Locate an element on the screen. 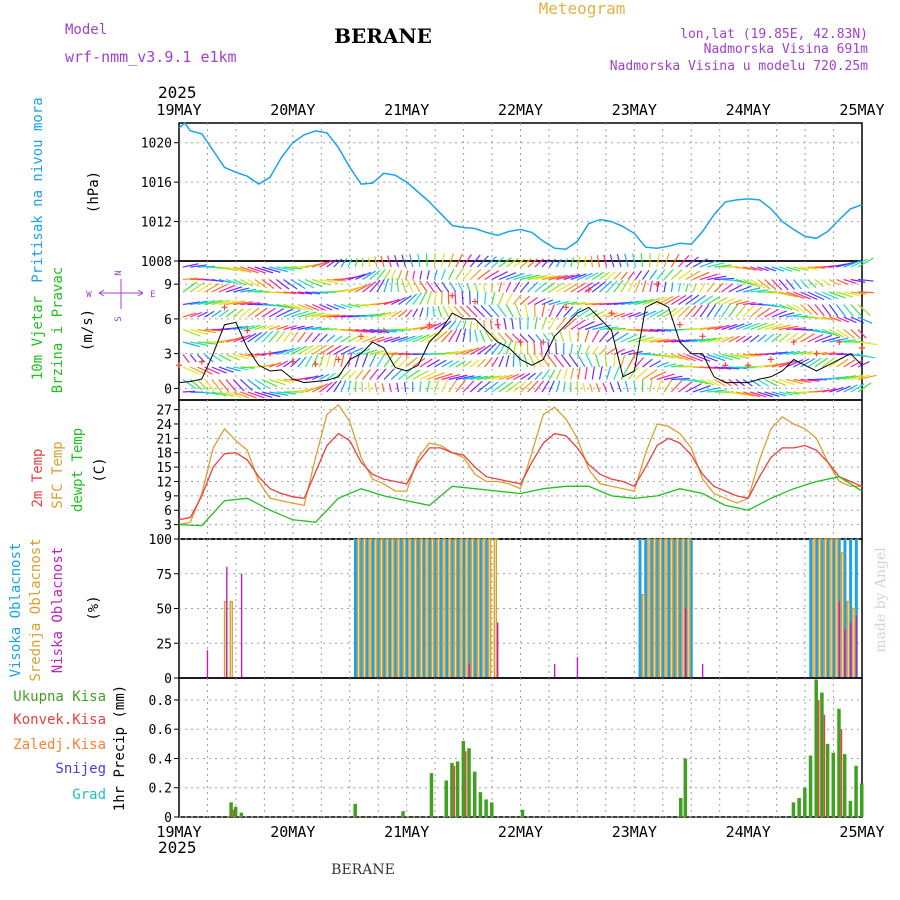 This screenshot has width=900, height=900. wind-gust-marker is located at coordinates (862, 347).